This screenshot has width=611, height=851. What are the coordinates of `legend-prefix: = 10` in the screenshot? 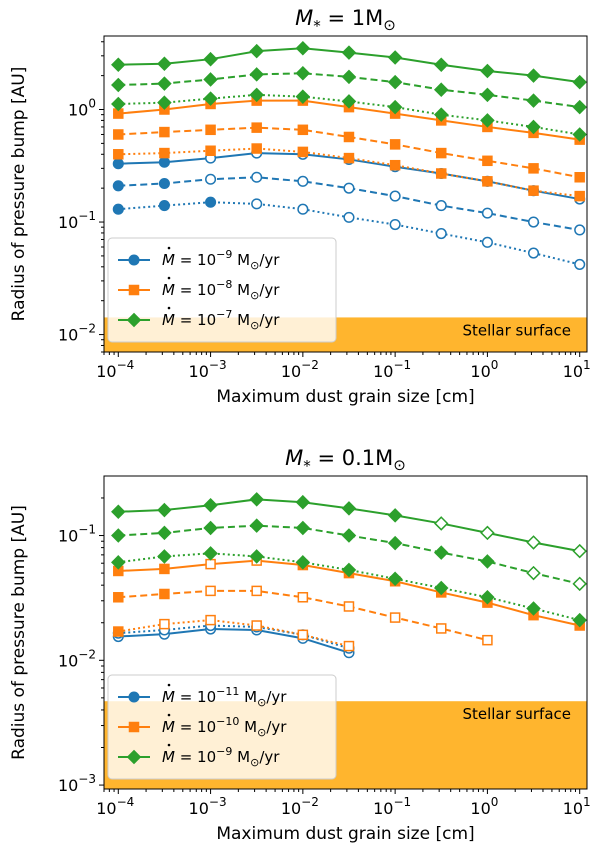 It's located at (195, 290).